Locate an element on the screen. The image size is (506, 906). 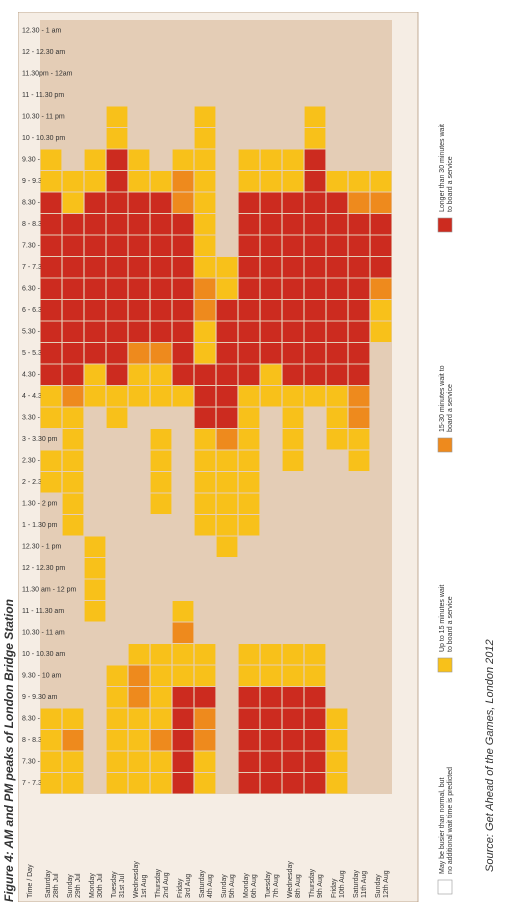
day-tick-date: 29th Jul is located at coordinates (78, 885).